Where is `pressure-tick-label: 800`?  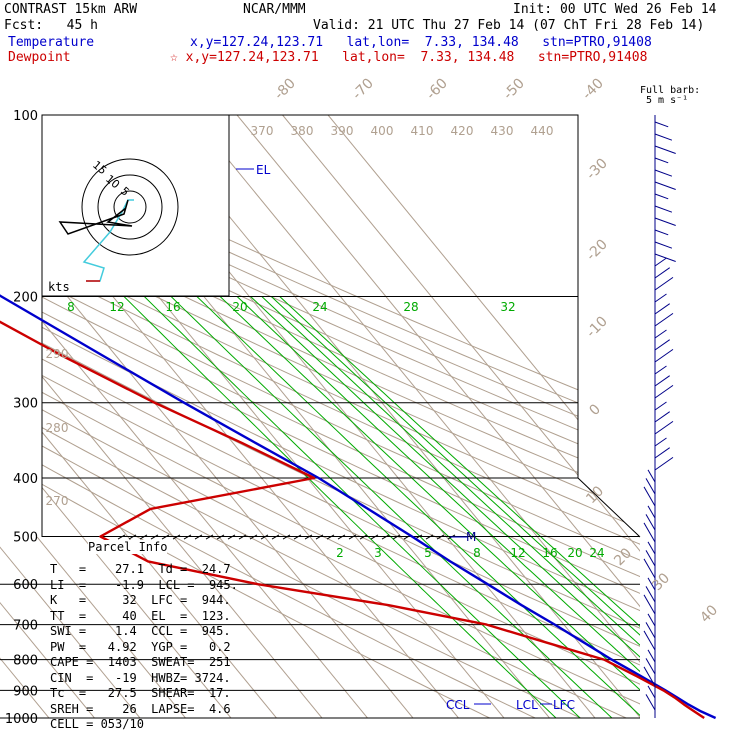
pressure-tick-label: 800 is located at coordinates (25, 661).